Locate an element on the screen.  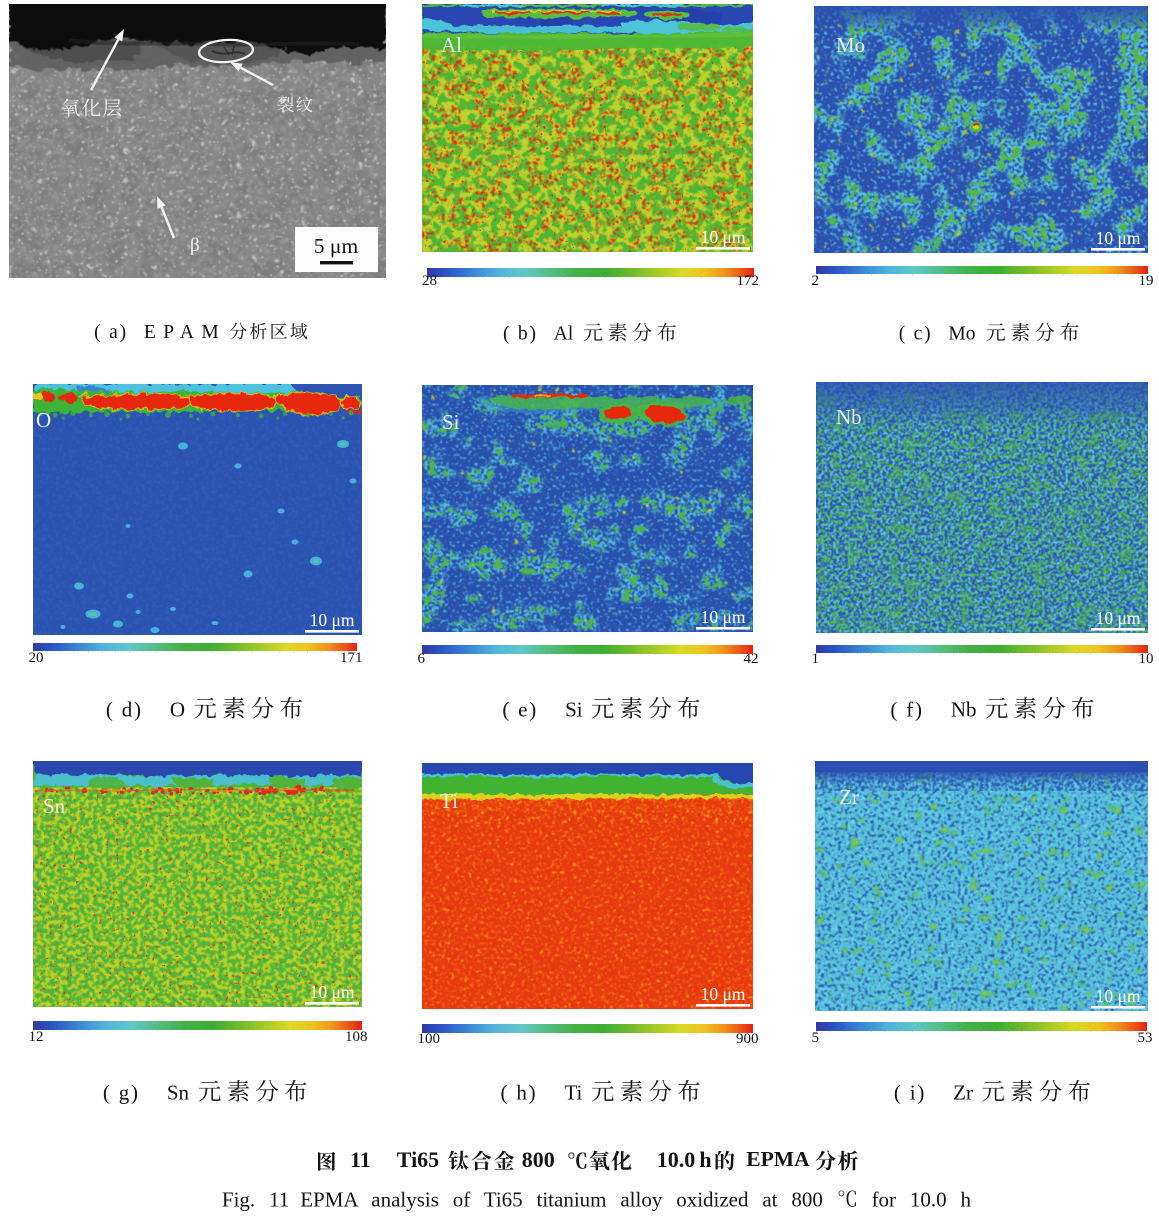
svg-text: Al is located at coordinates (451, 45).